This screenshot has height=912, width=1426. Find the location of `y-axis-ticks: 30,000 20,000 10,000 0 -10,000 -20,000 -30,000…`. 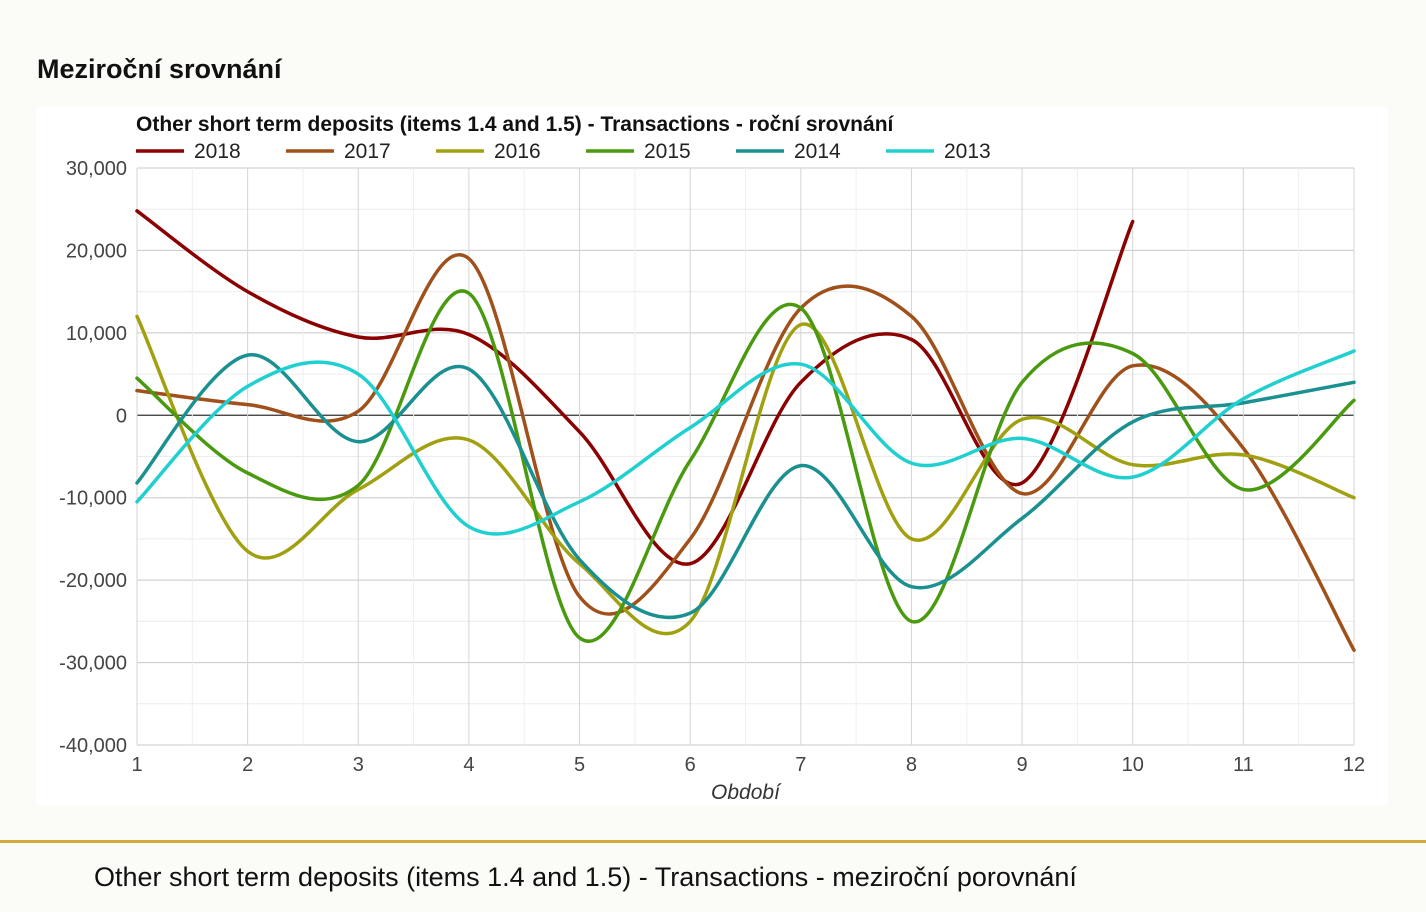

y-axis-ticks: 30,000 20,000 10,000 0 -10,000 -20,000 -30,000… is located at coordinates (93, 457).